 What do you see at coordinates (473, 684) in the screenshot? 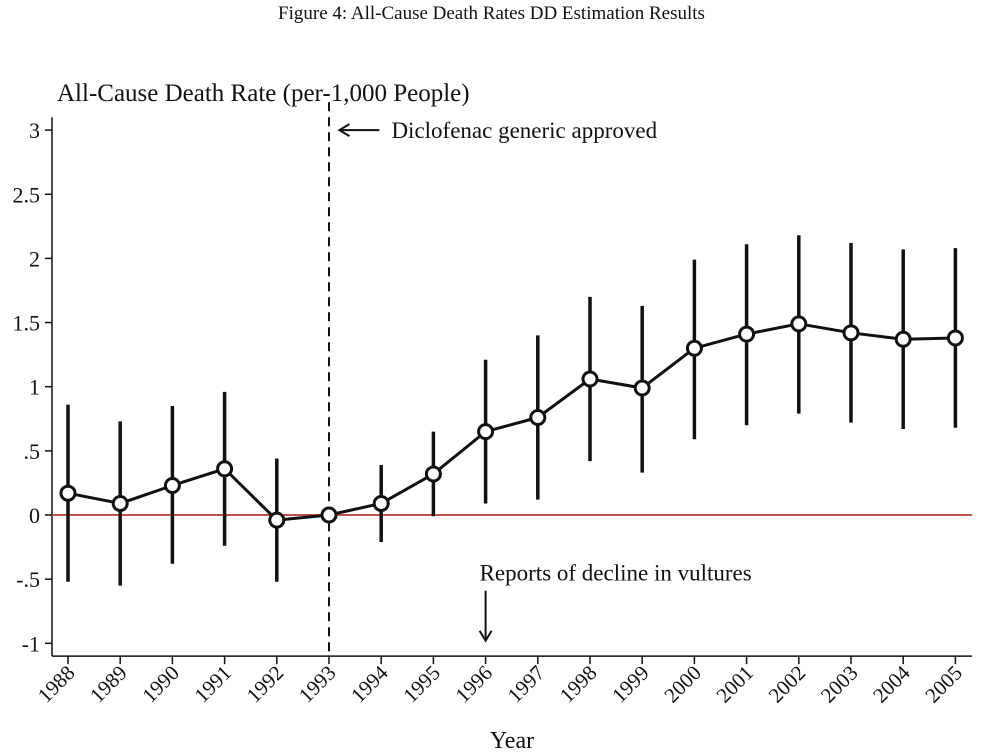
I see `x-tick-label: 1996` at bounding box center [473, 684].